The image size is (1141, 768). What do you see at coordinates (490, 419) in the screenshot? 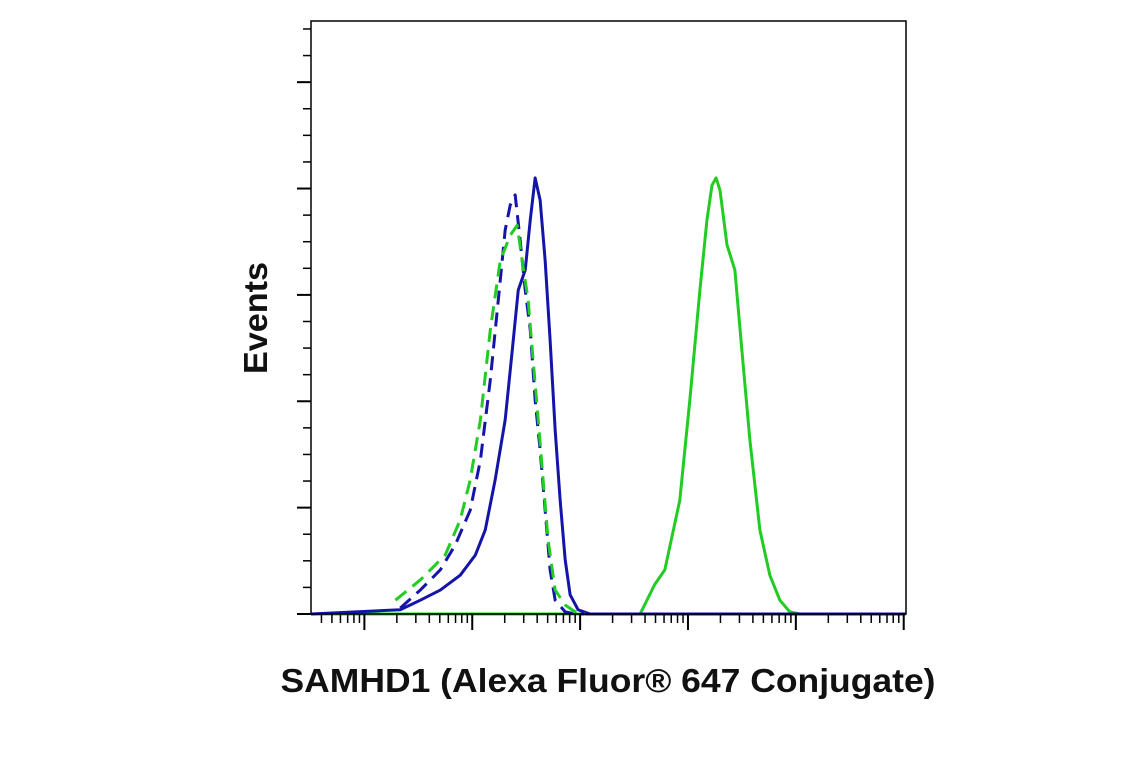
I see `histogram-line` at bounding box center [490, 419].